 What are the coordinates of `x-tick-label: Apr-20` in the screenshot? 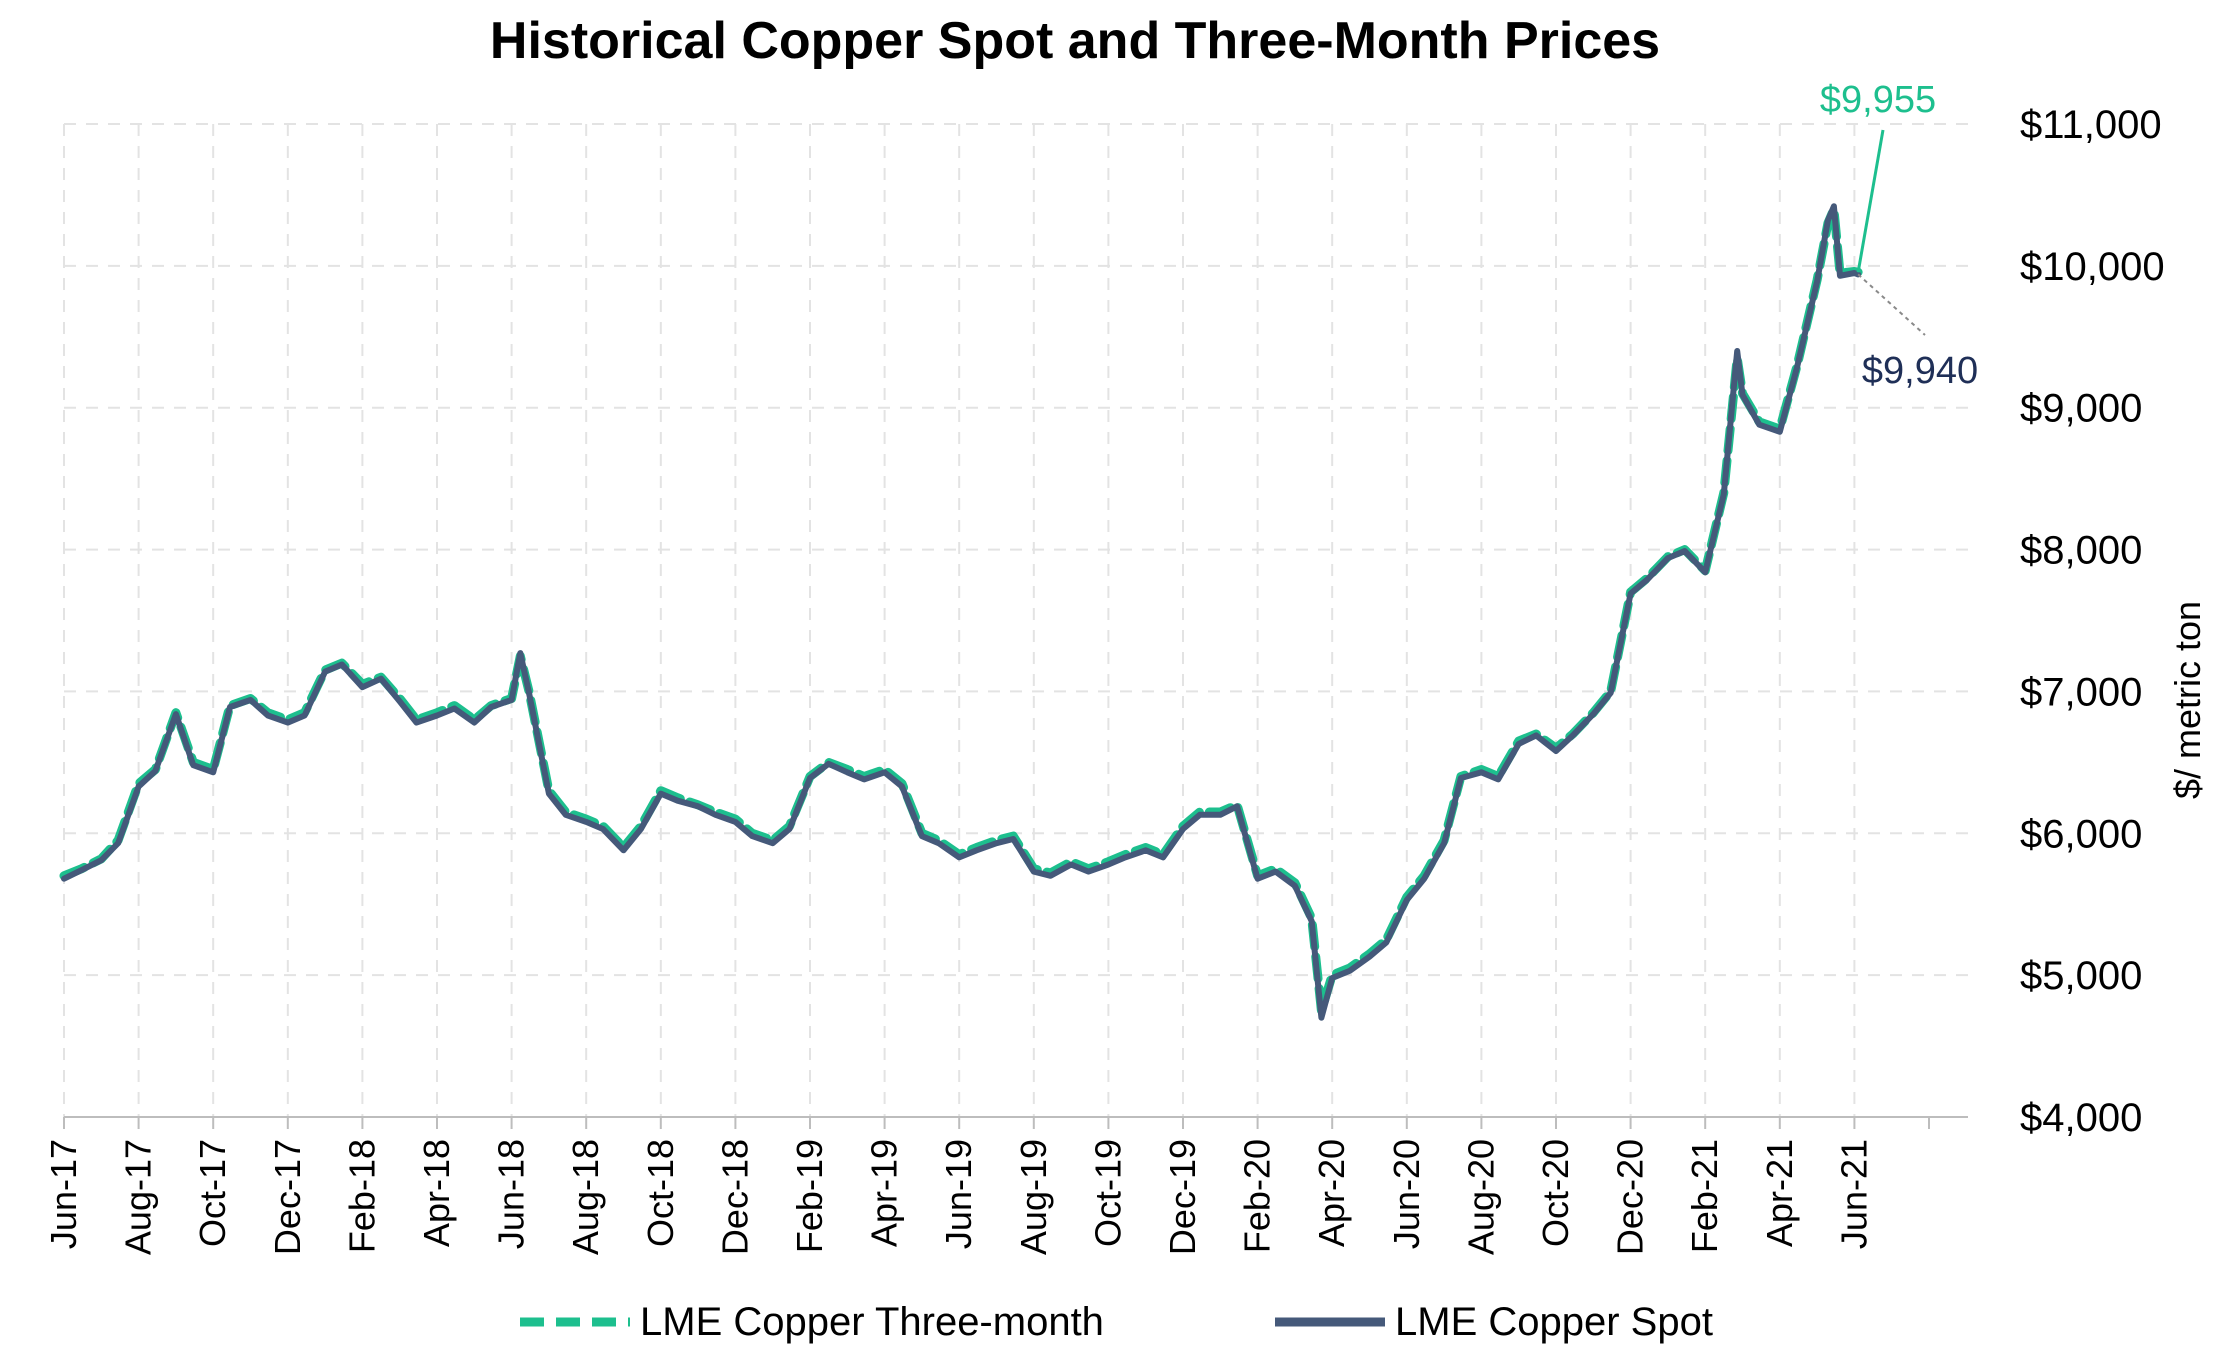 It's located at (1331, 1193).